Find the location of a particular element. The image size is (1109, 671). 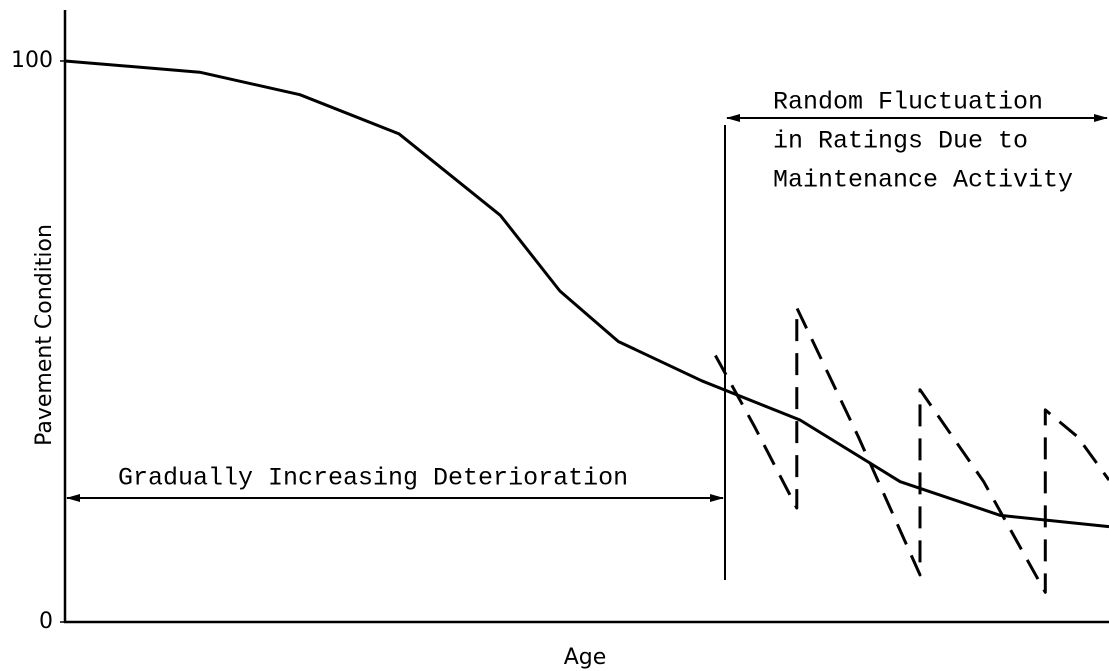

y-axis-label: Pavement Condition is located at coordinates (44, 335).